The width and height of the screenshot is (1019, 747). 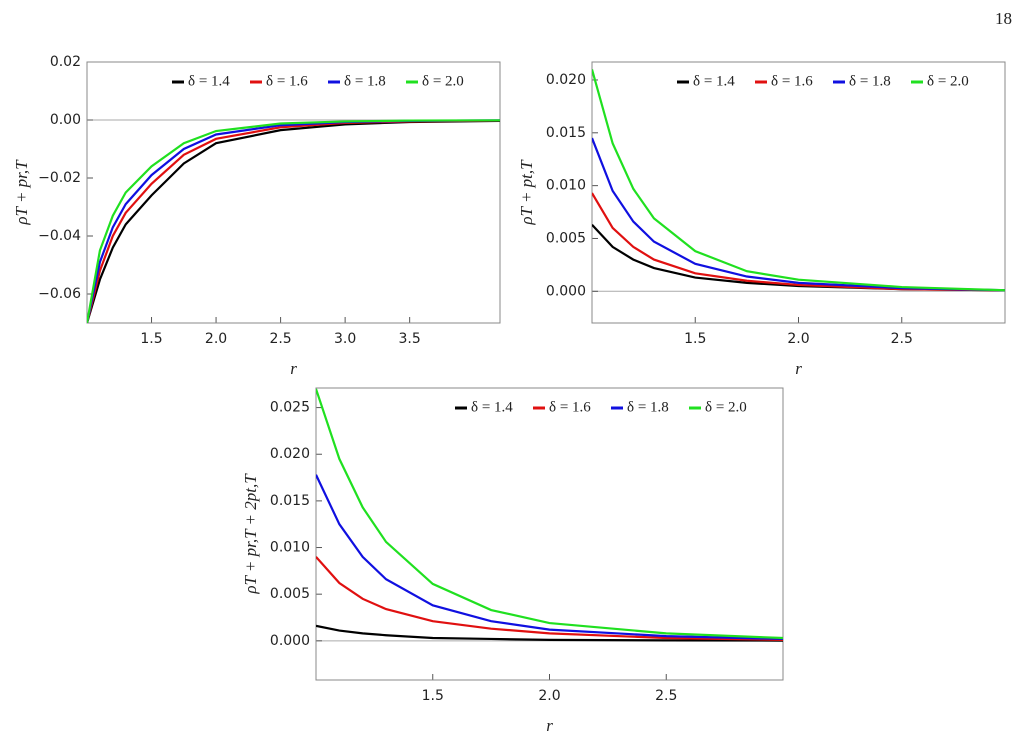 I want to click on page-number: 18, so click(x=1003, y=18).